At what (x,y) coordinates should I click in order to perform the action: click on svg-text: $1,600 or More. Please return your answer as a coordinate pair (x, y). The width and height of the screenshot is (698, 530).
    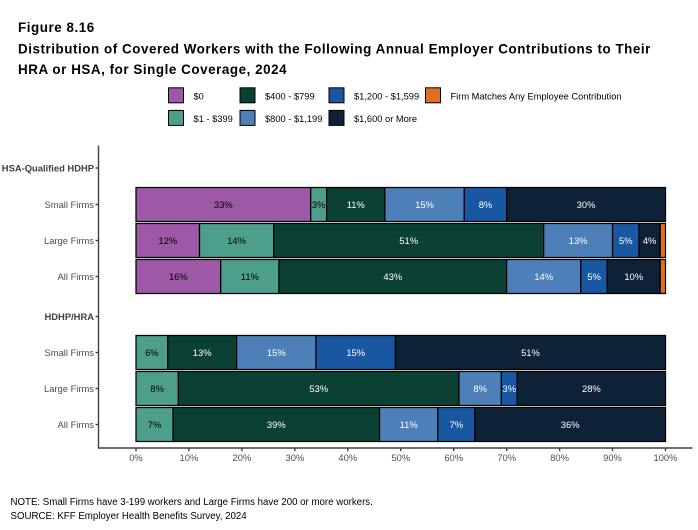
    Looking at the image, I should click on (385, 119).